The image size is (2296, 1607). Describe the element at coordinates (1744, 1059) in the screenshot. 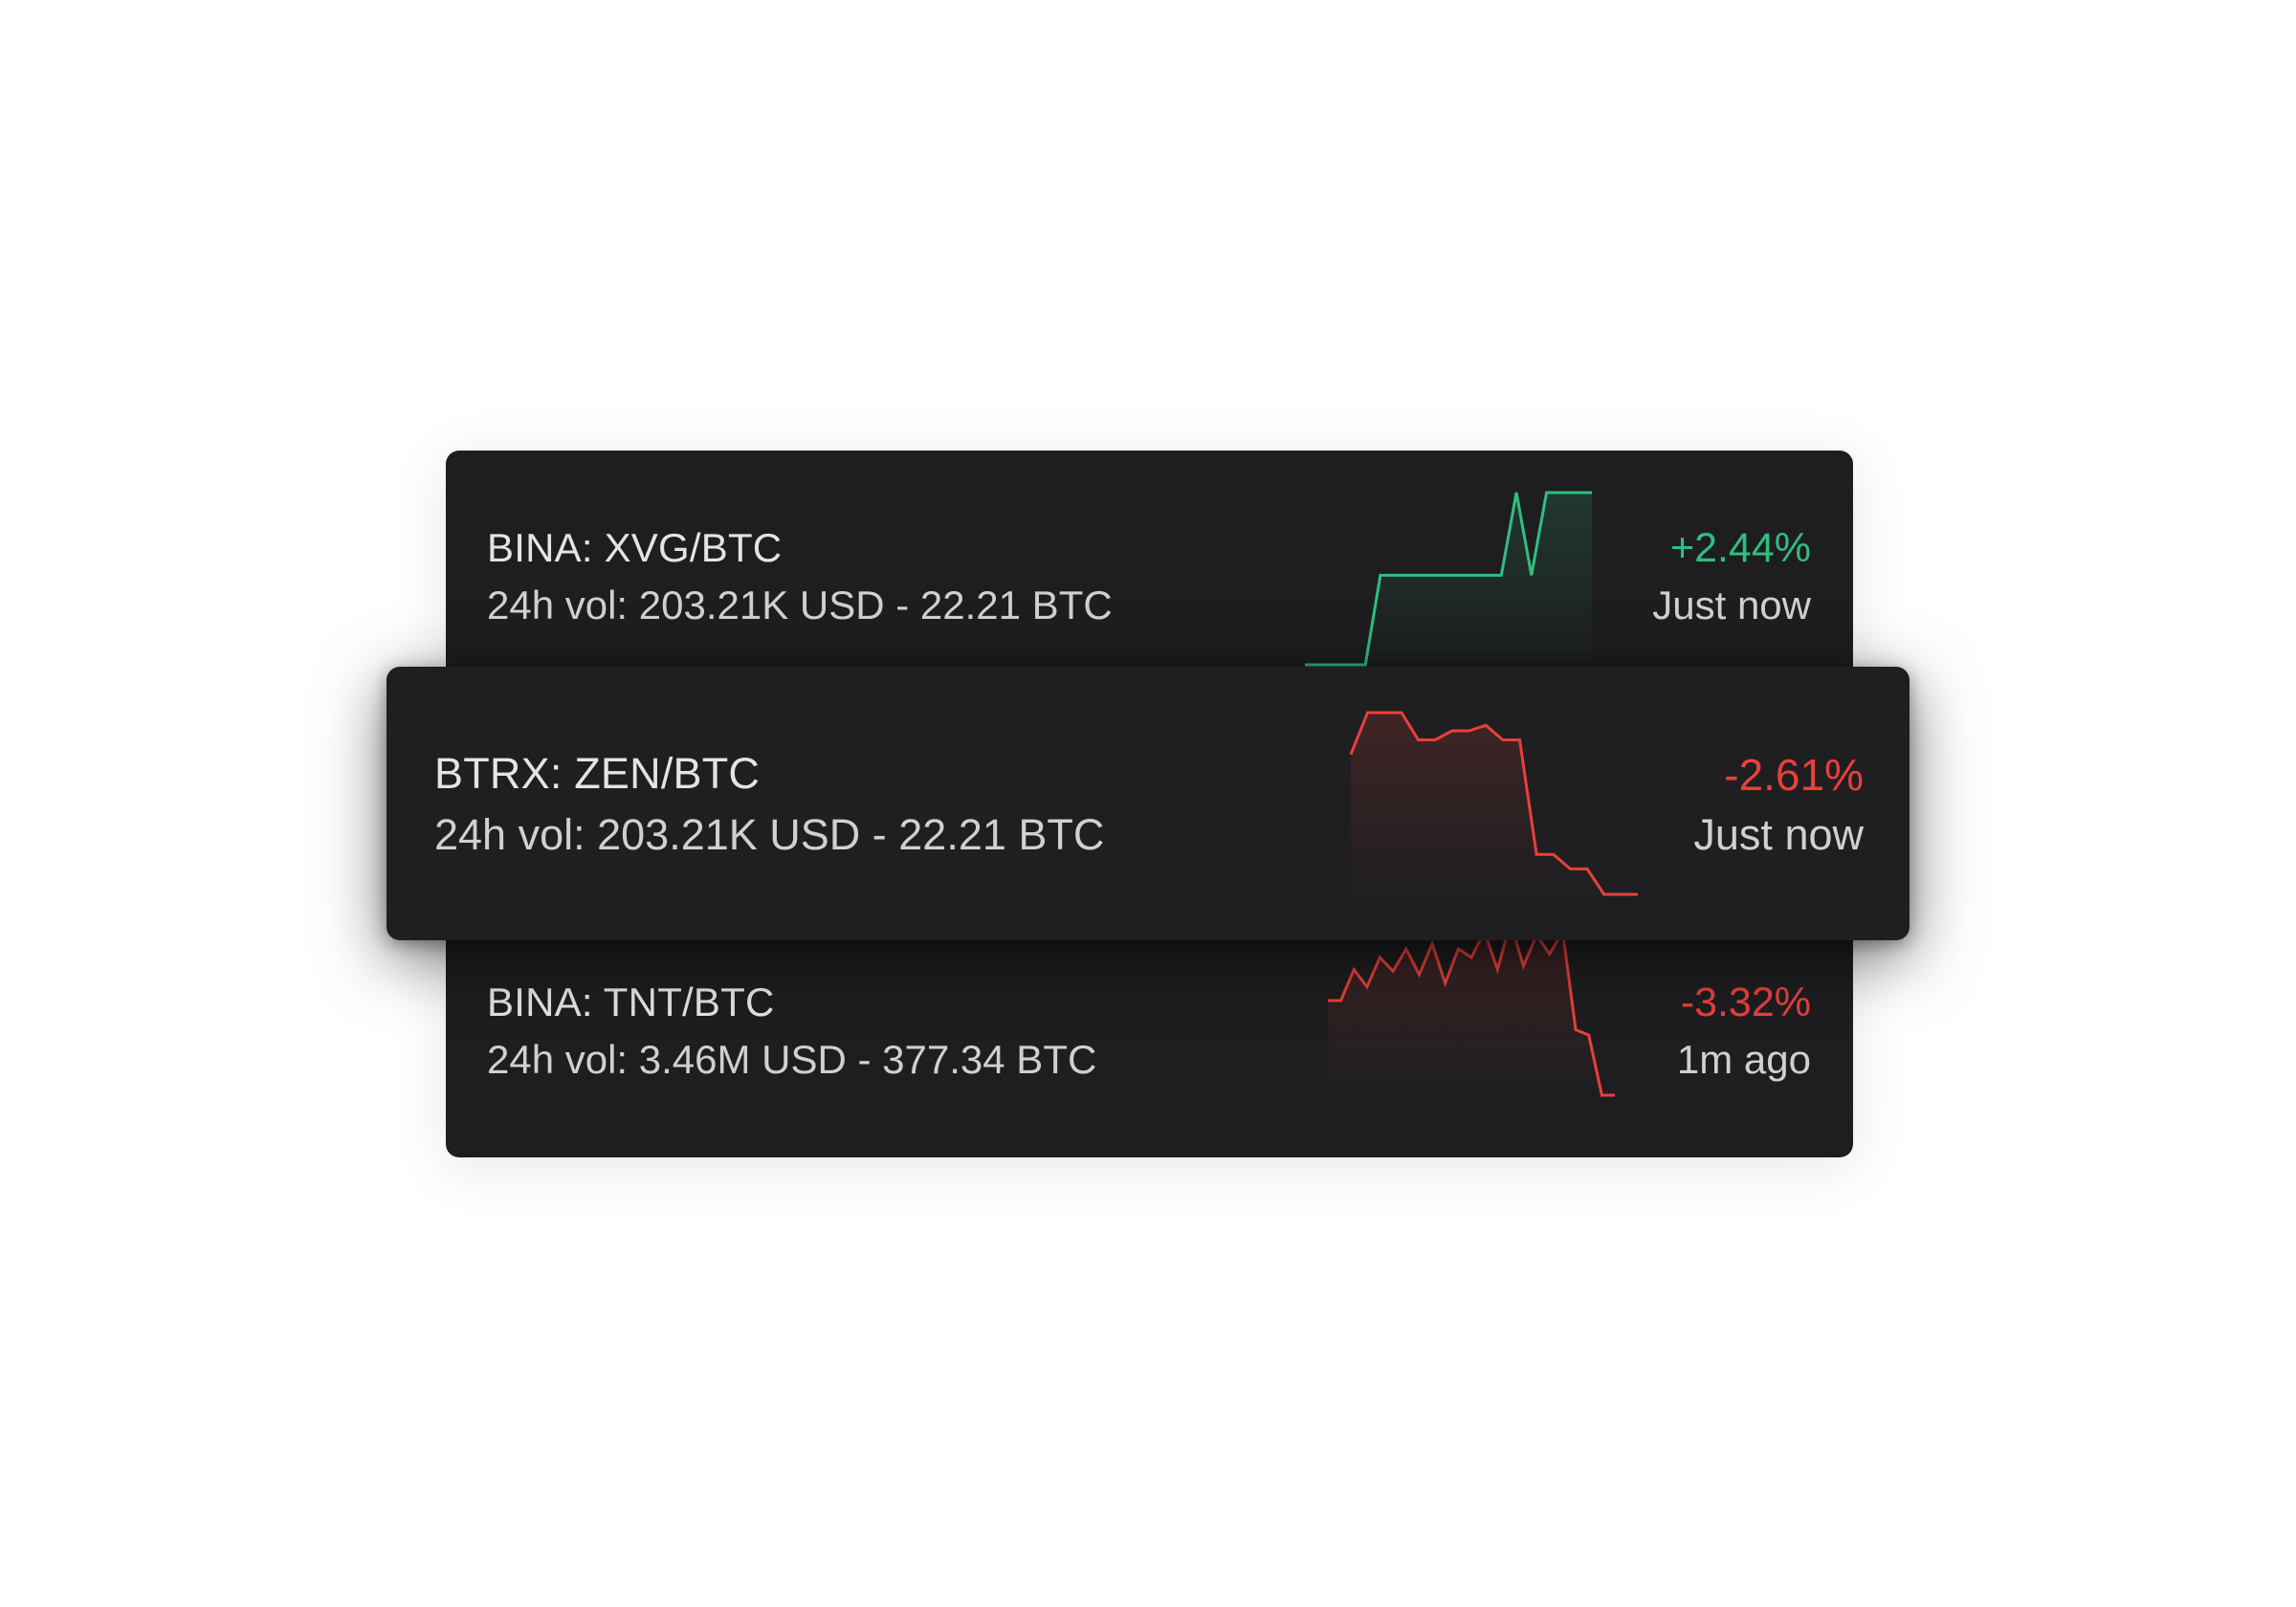

I see `ticker-time: 1m ago` at that location.